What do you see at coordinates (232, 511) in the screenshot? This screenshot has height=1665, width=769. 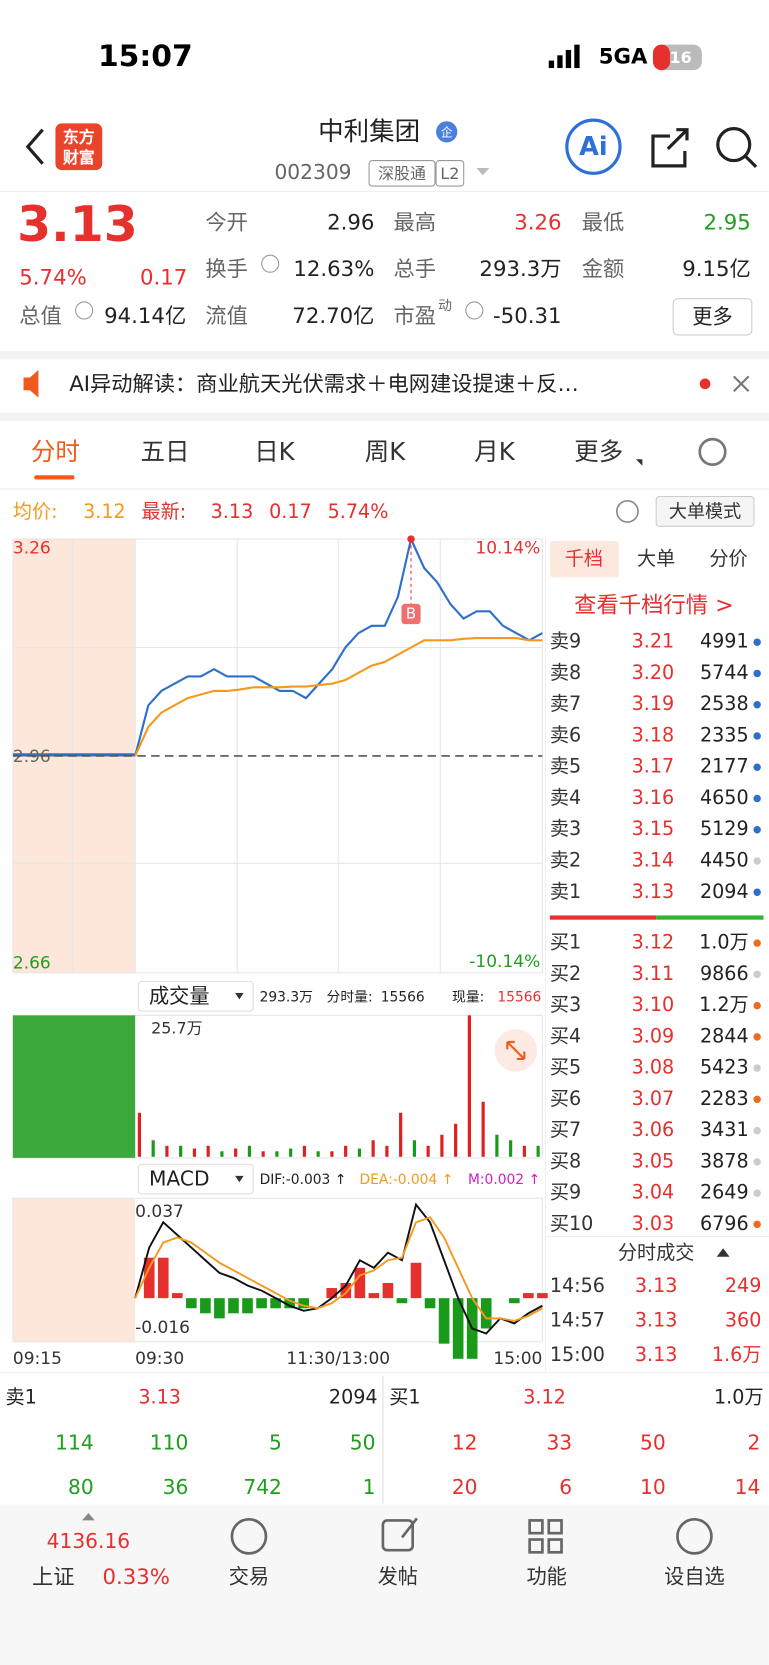 I see `latest: 3.13` at bounding box center [232, 511].